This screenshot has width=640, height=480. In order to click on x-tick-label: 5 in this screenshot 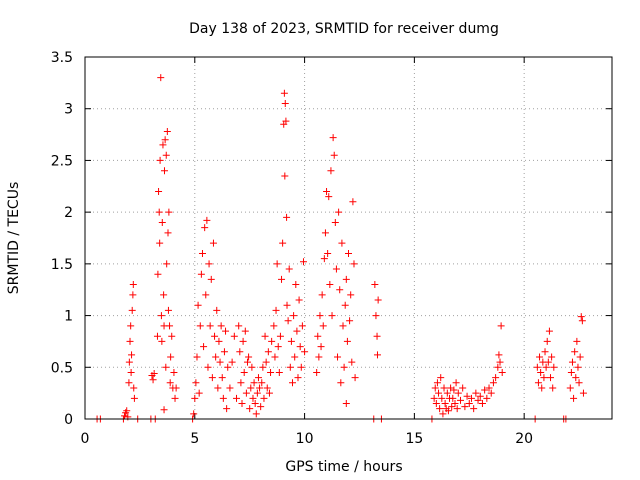, I will do `click(194, 439)`.